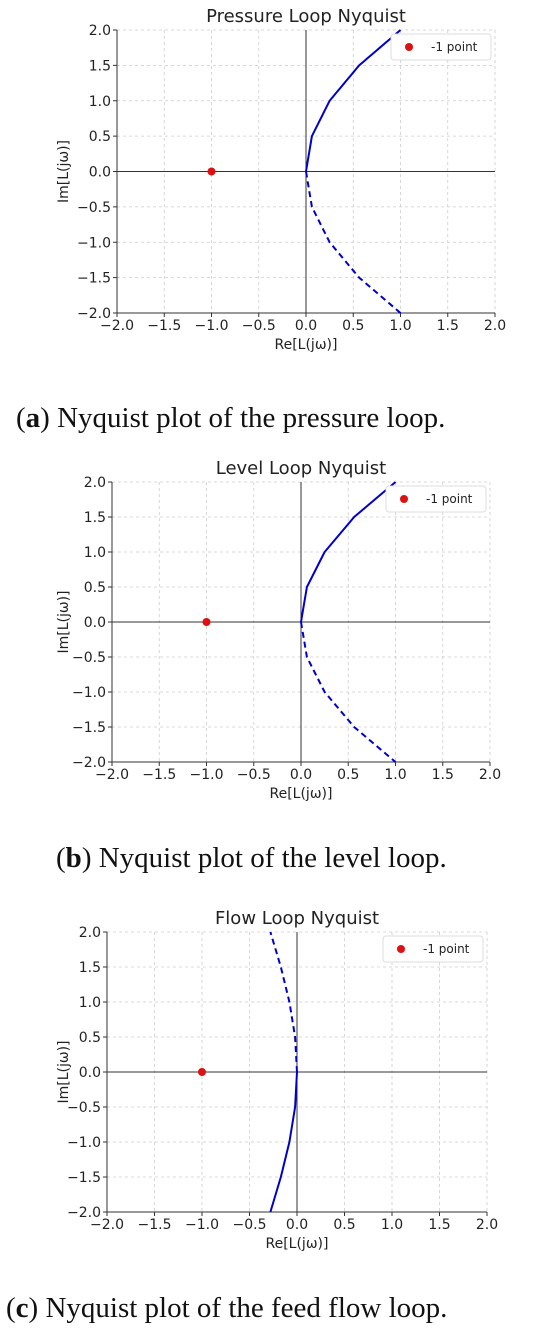 This screenshot has height=1340, width=550. Describe the element at coordinates (64, 621) in the screenshot. I see `level-y-axis-label: Im[L(jω)]` at that location.